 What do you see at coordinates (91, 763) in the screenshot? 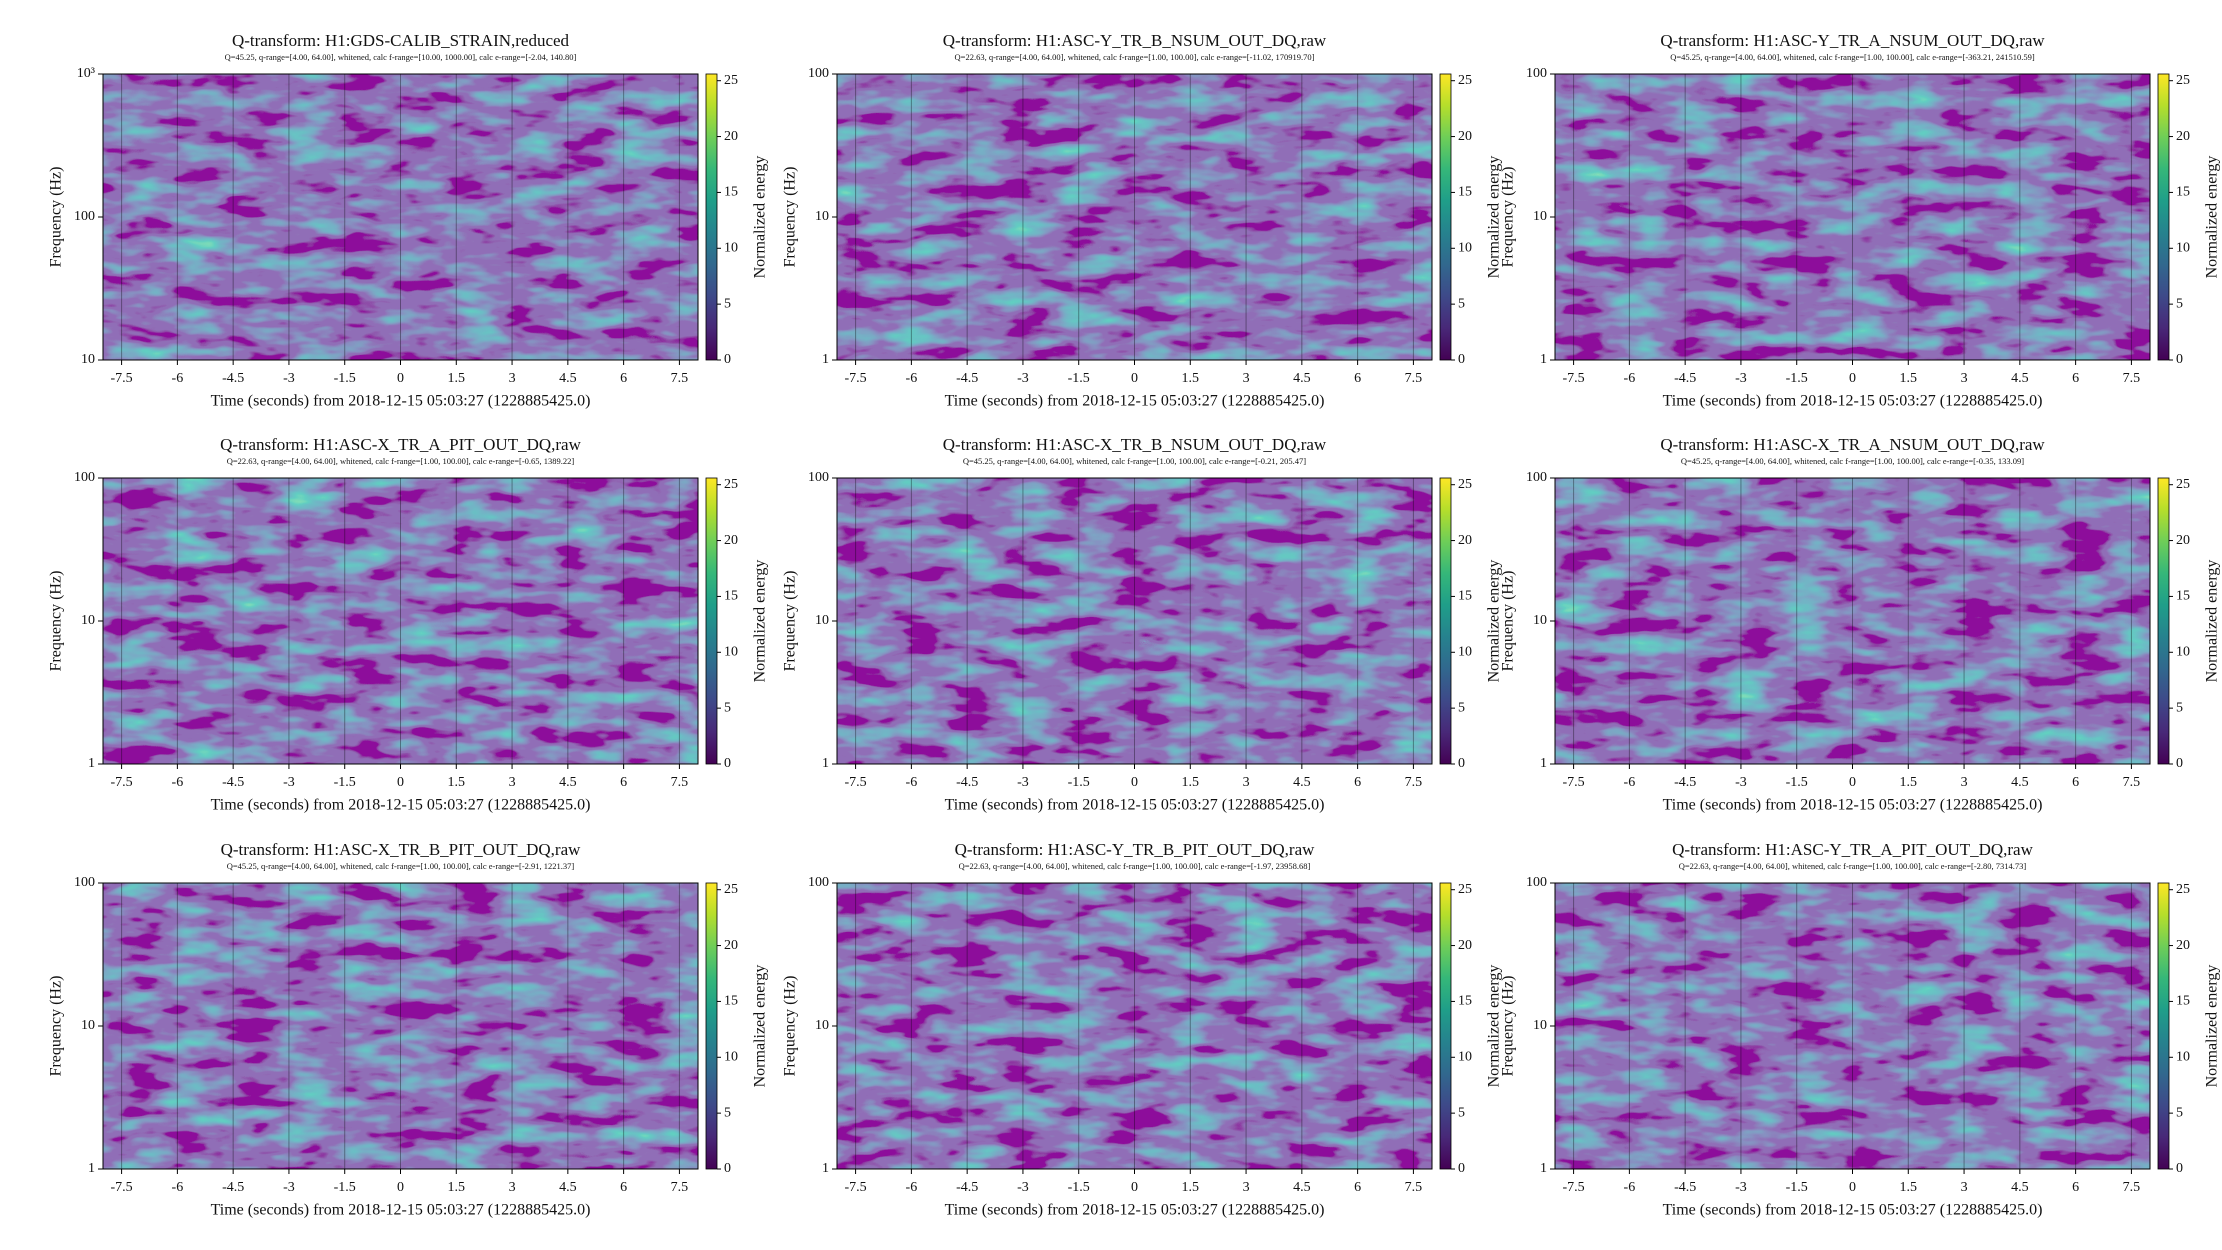
I see `y-tick-label: 1` at bounding box center [91, 763].